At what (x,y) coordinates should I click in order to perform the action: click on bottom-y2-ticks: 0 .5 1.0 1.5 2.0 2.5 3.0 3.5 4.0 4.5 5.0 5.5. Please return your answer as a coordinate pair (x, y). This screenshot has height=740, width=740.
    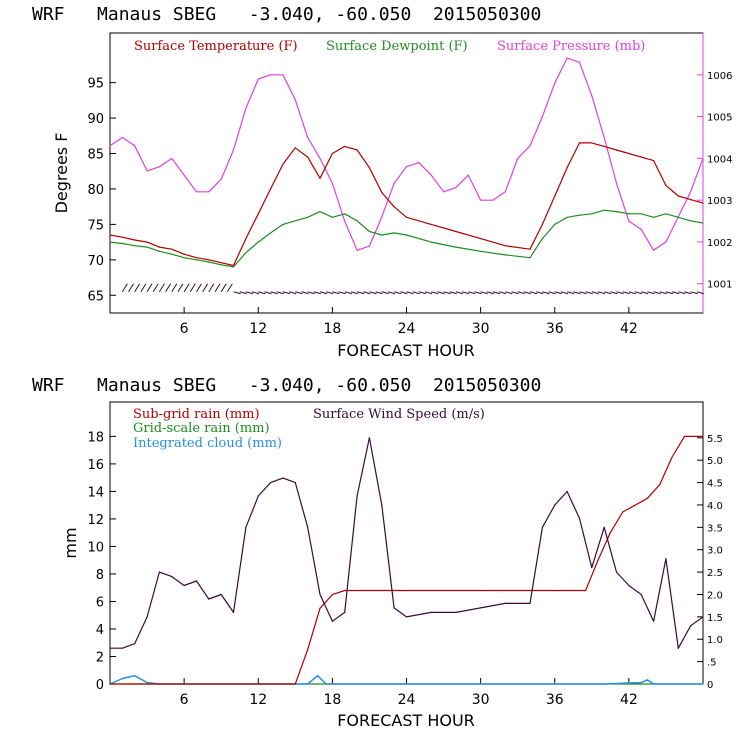
    Looking at the image, I should click on (710, 562).